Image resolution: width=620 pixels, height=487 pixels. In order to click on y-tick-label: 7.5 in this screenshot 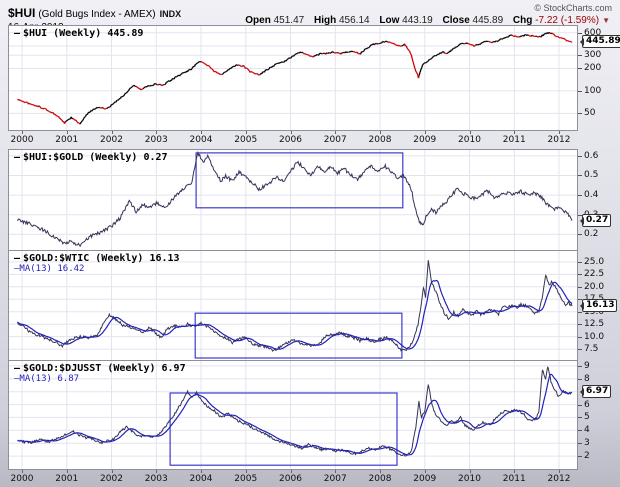, I will do `click(591, 349)`.